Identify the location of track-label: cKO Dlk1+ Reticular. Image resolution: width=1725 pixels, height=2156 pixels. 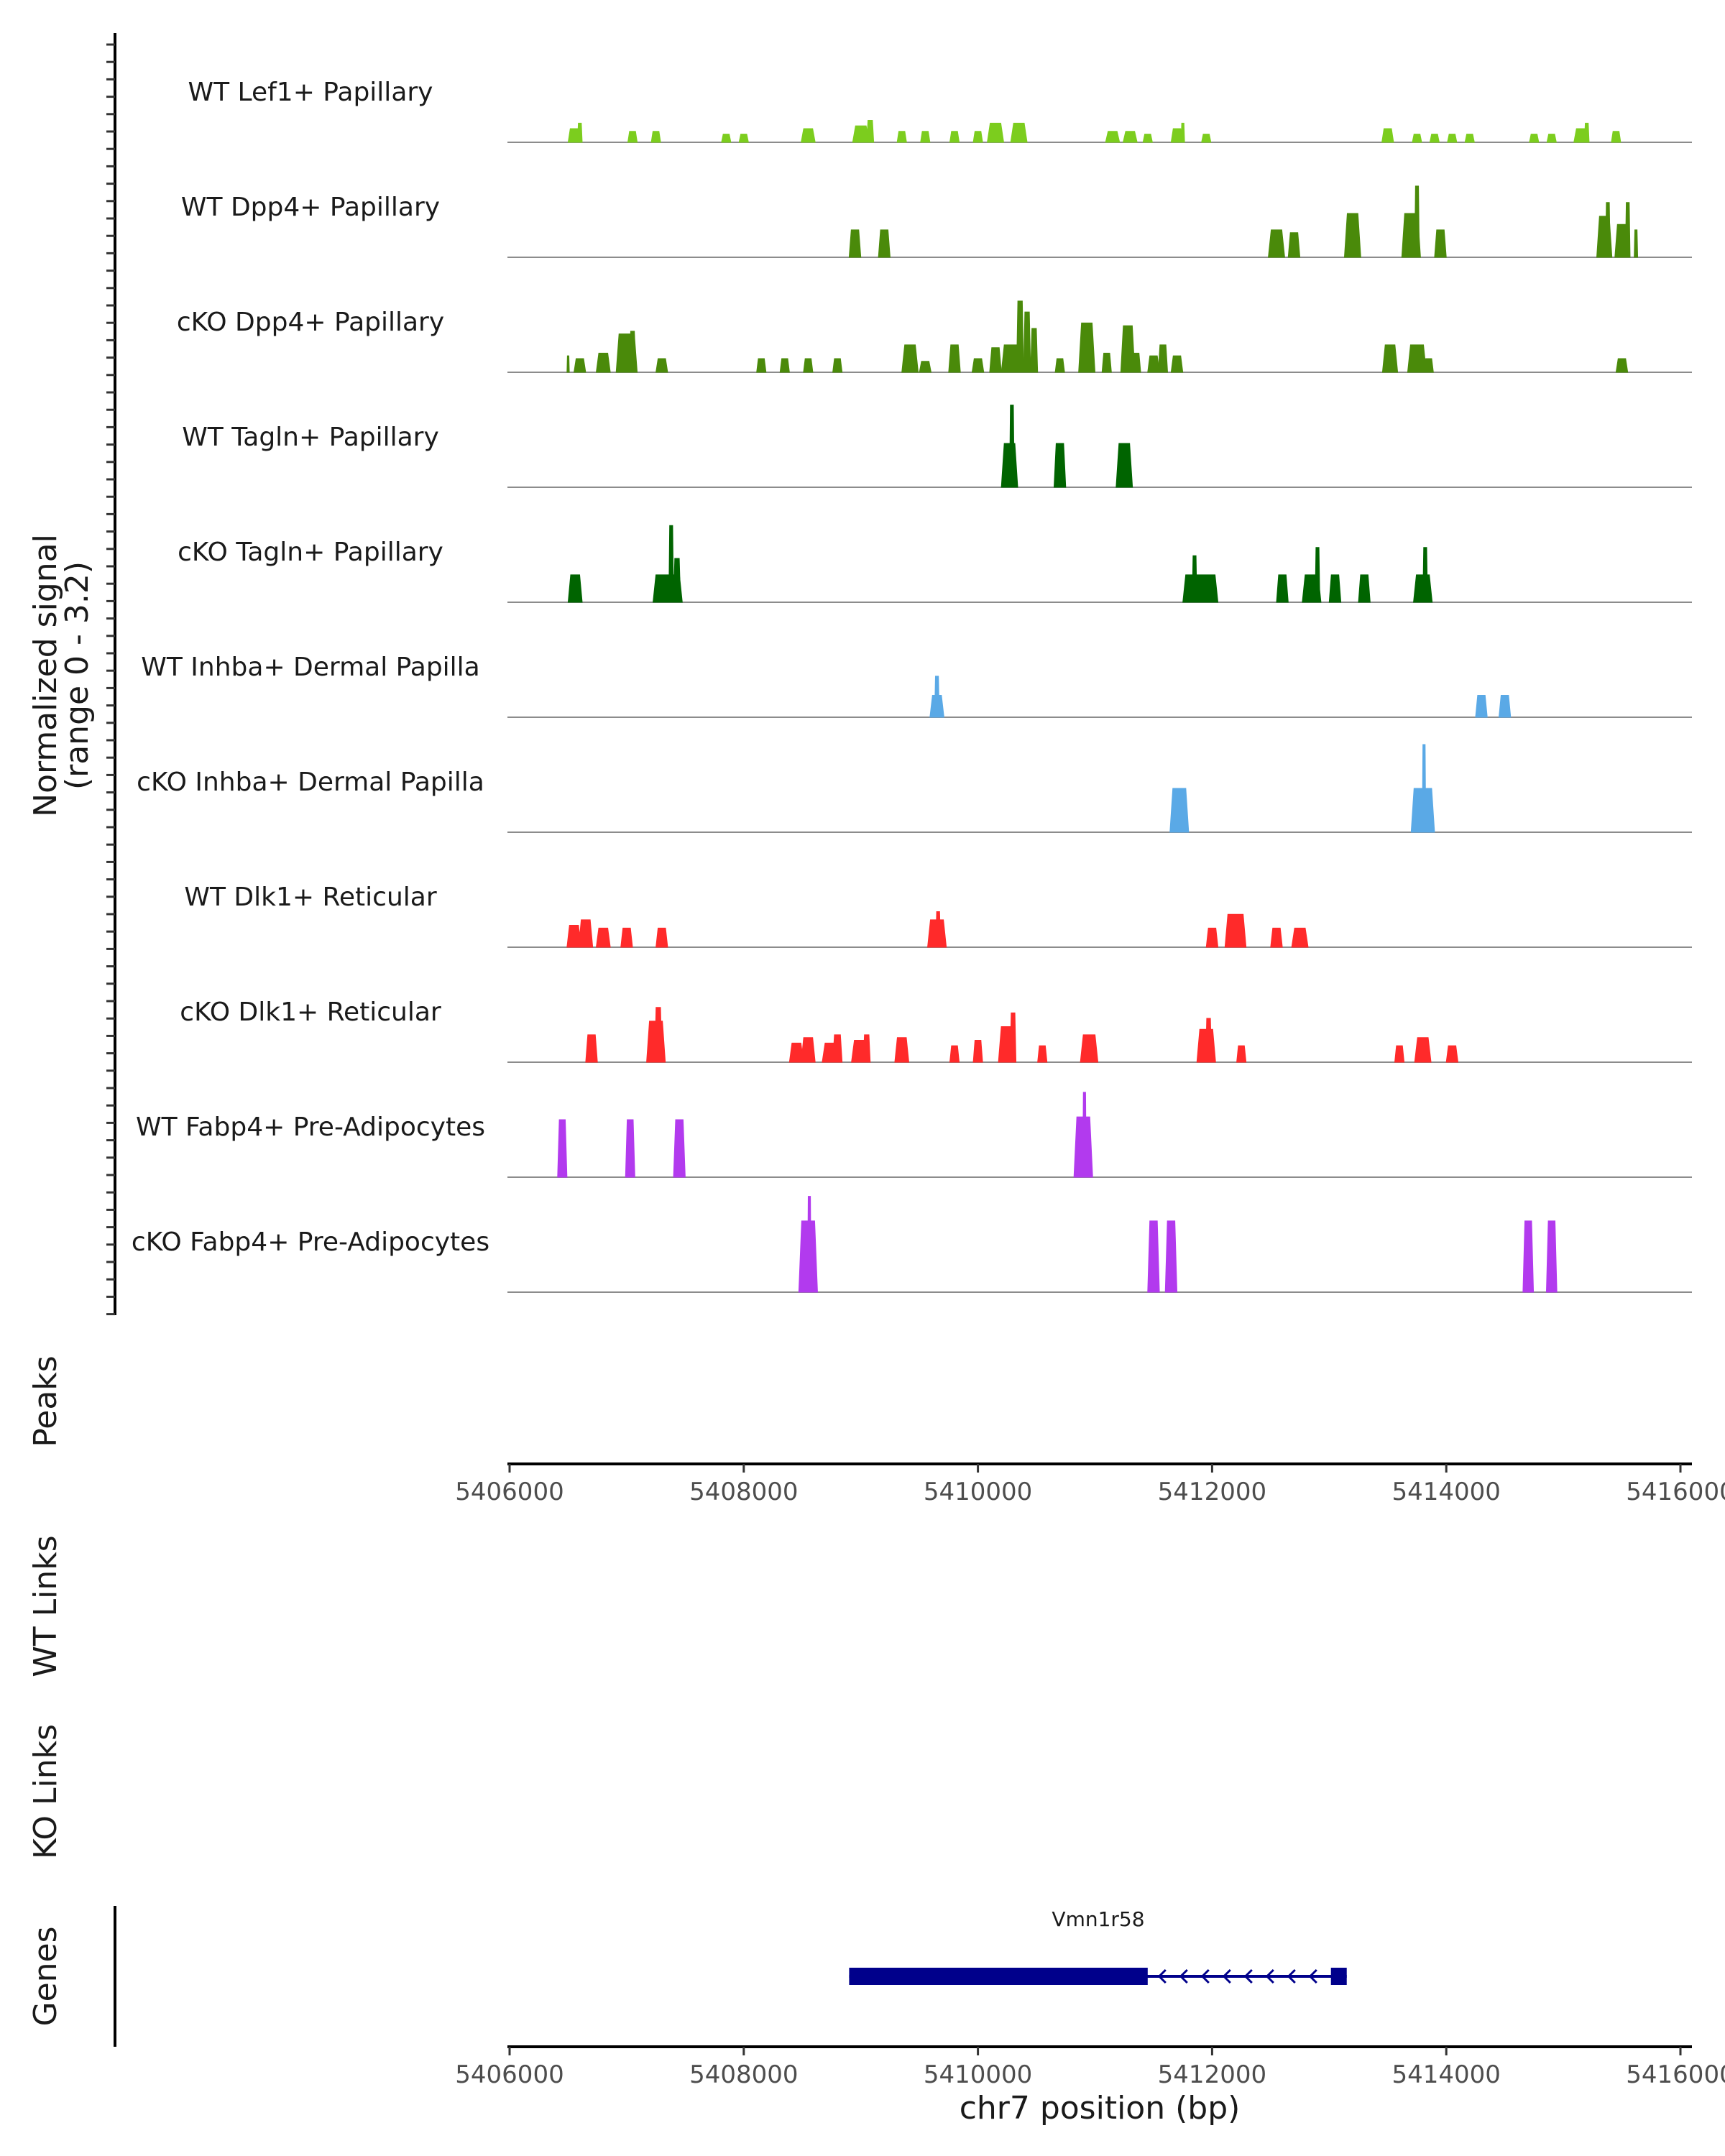
(310, 1013).